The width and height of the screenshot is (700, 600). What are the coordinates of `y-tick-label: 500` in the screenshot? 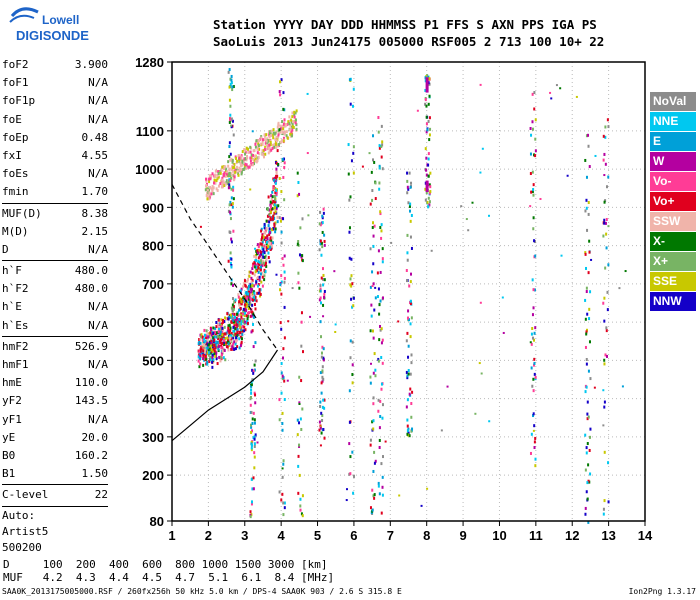 It's located at (153, 360).